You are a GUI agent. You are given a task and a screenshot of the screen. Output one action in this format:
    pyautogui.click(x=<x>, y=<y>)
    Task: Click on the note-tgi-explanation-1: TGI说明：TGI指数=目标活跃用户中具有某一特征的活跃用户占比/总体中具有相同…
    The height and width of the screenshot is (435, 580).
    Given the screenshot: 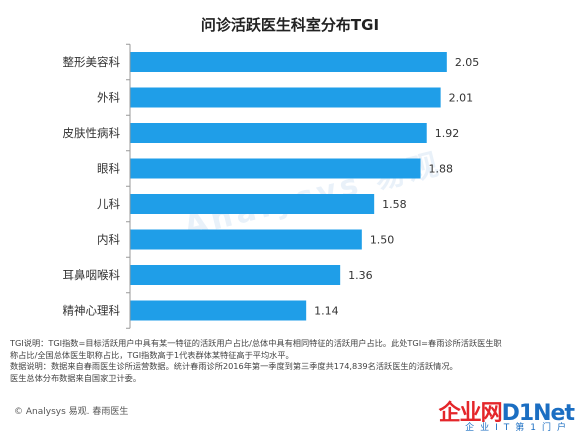 What is the action you would take?
    pyautogui.click(x=256, y=343)
    